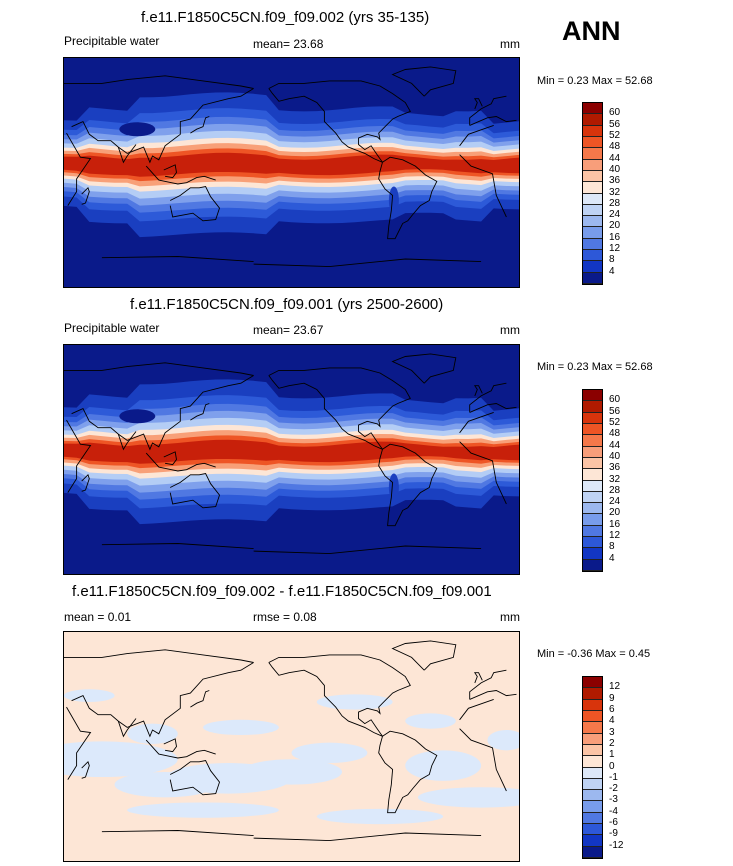 This screenshot has width=733, height=866. Describe the element at coordinates (595, 367) in the screenshot. I see `panel2-minmax: Min = 0.23 Max = 52.68` at that location.